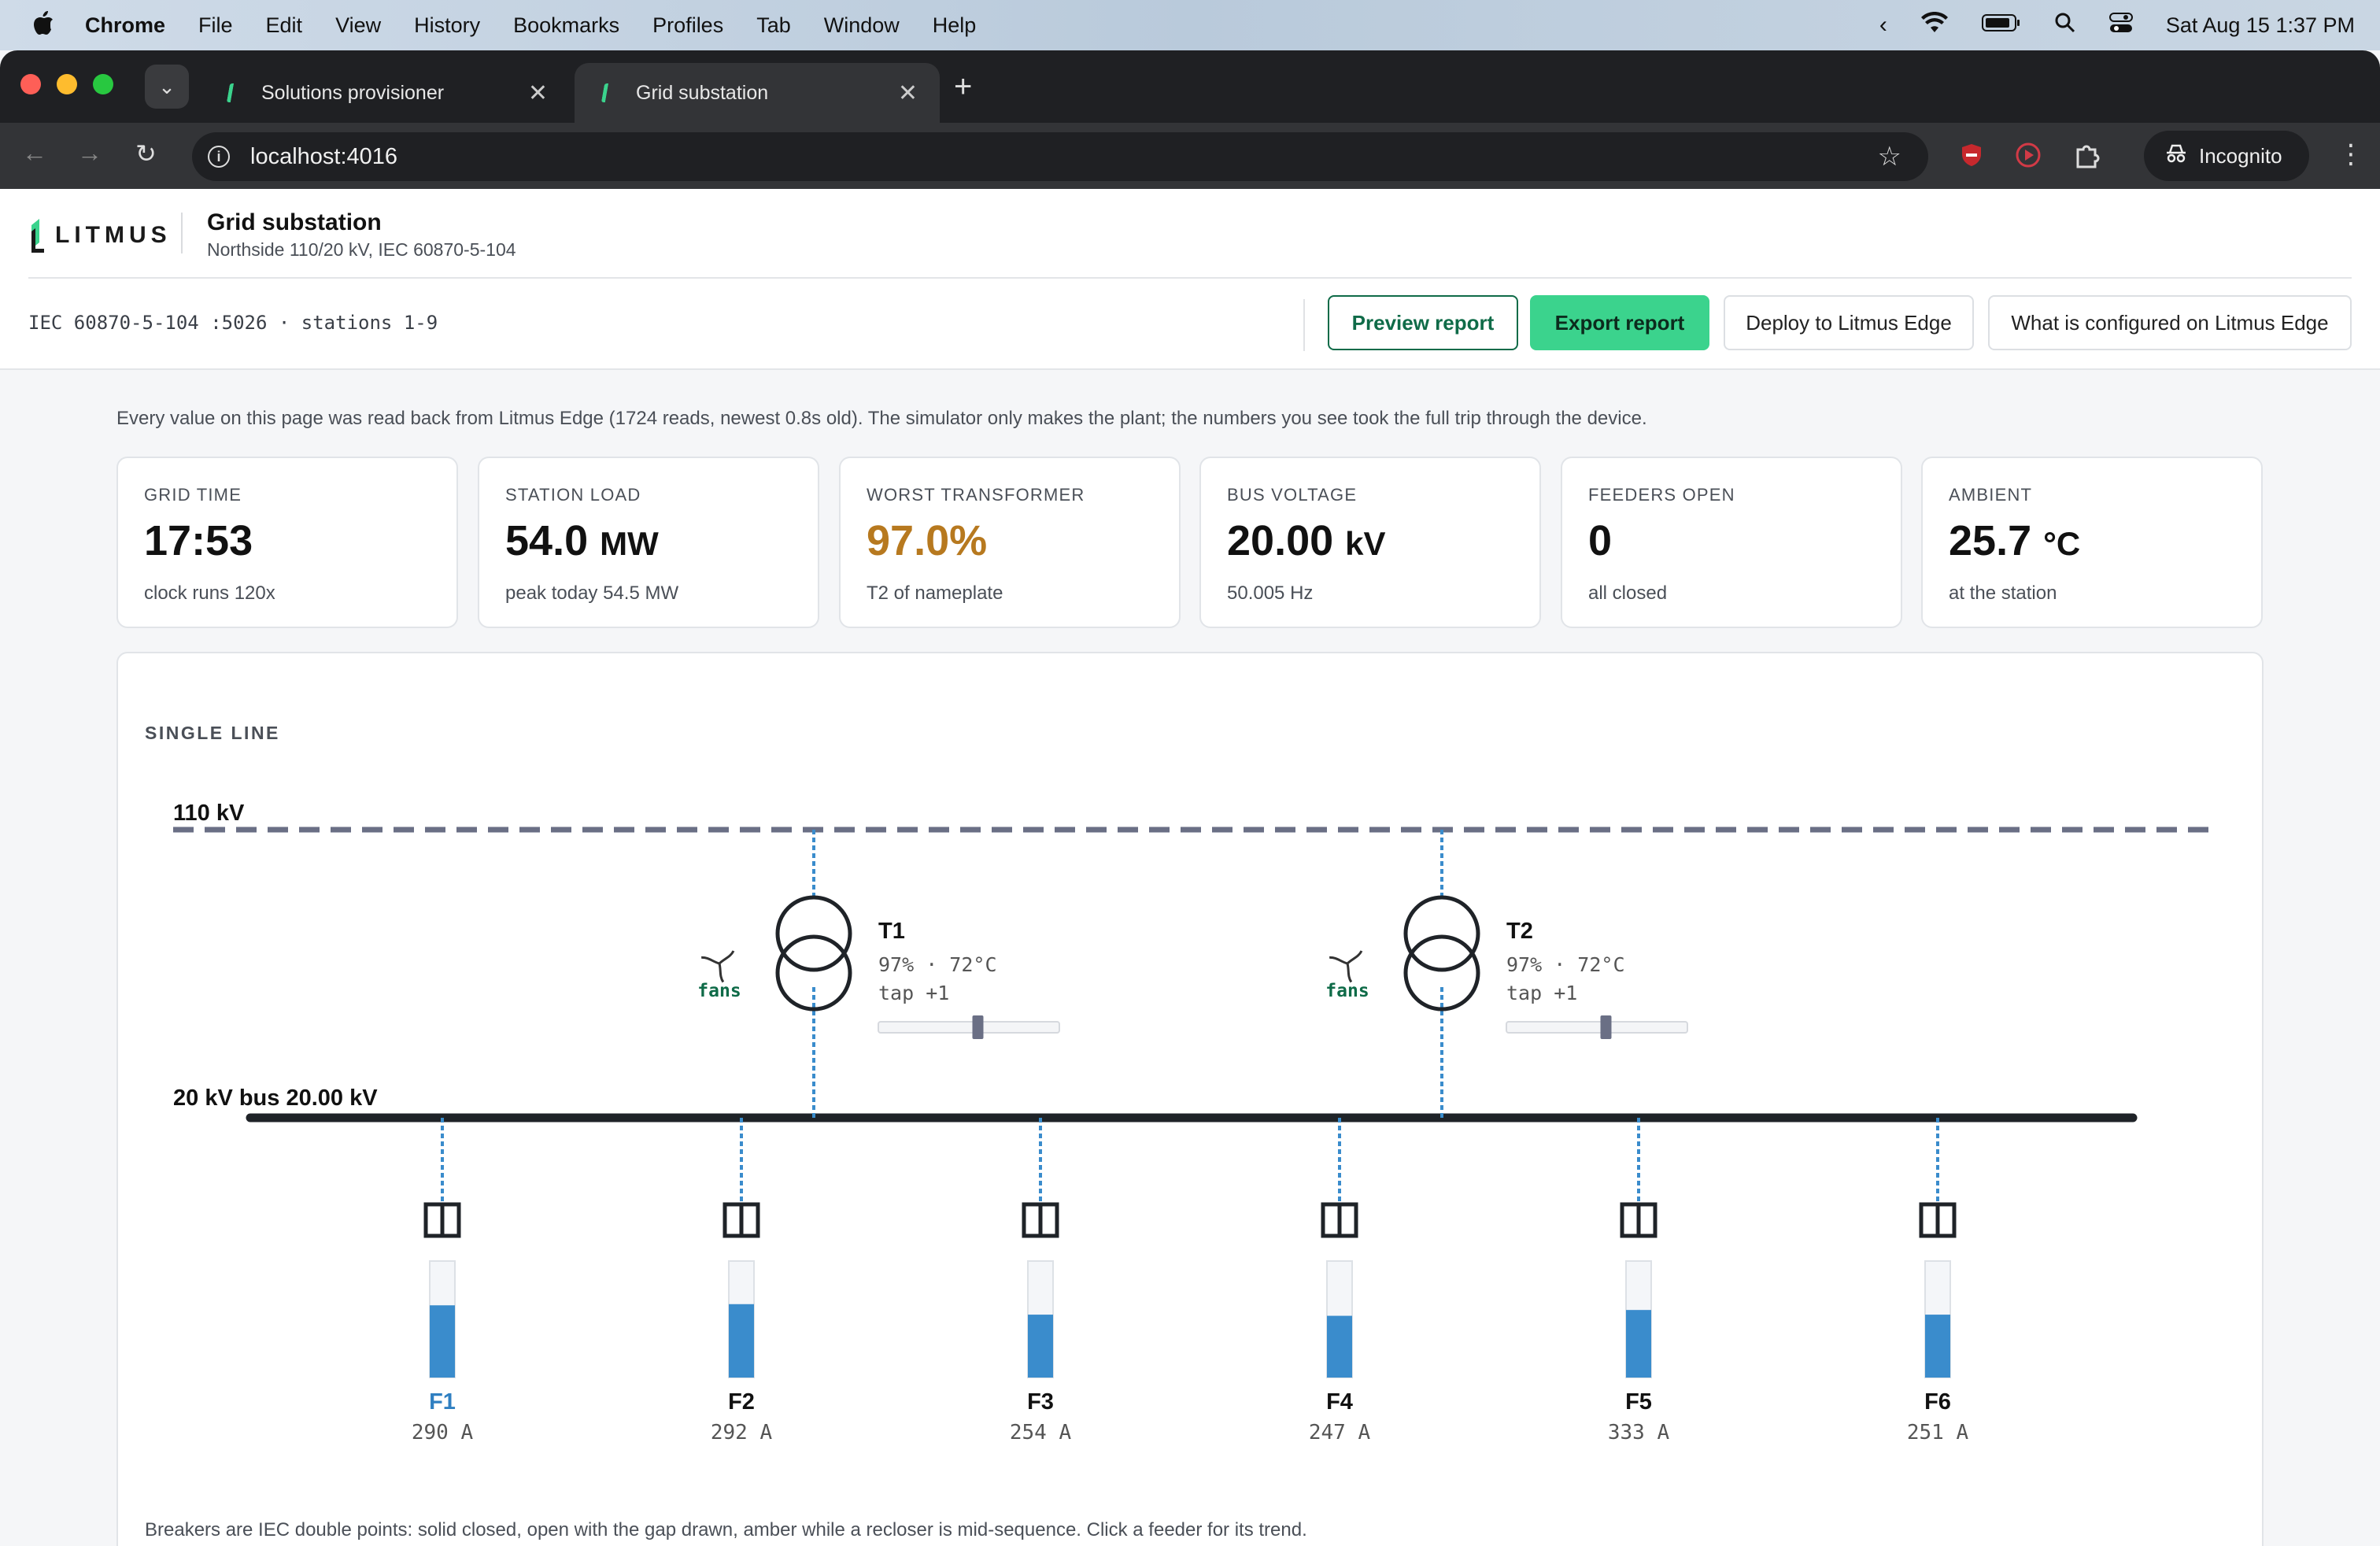  Describe the element at coordinates (954, 25) in the screenshot. I see `menu-help: Help` at that location.